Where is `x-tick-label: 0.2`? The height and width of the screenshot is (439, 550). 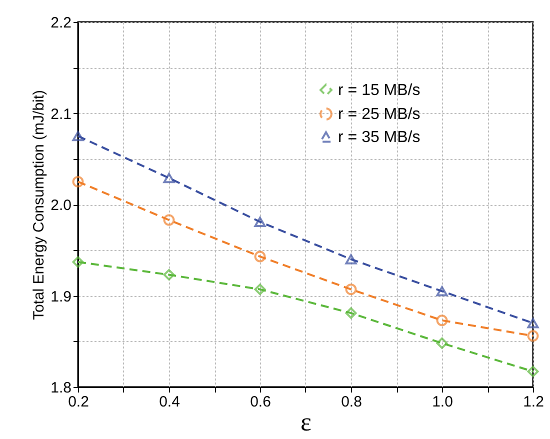 x-tick-label: 0.2 is located at coordinates (78, 402).